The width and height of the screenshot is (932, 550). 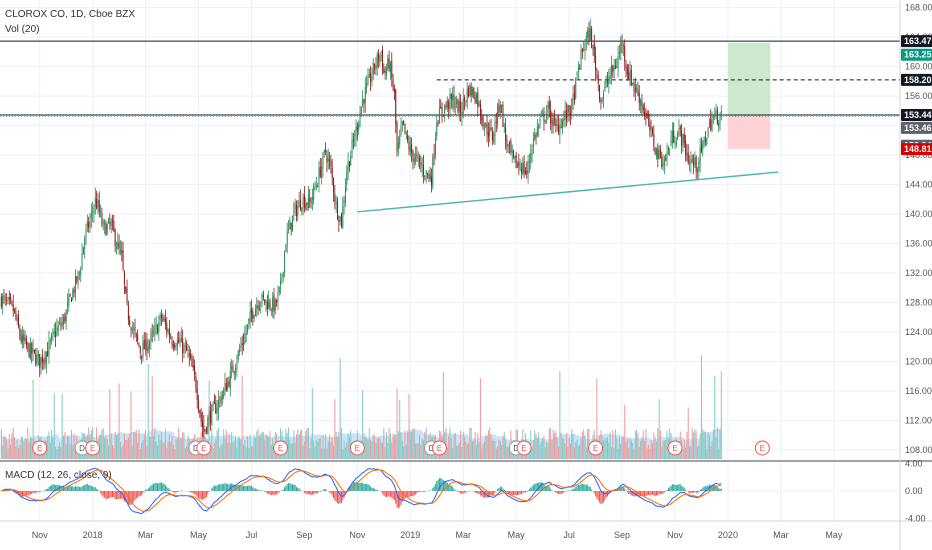 What do you see at coordinates (914, 491) in the screenshot?
I see `macd-tick-label: 0.00` at bounding box center [914, 491].